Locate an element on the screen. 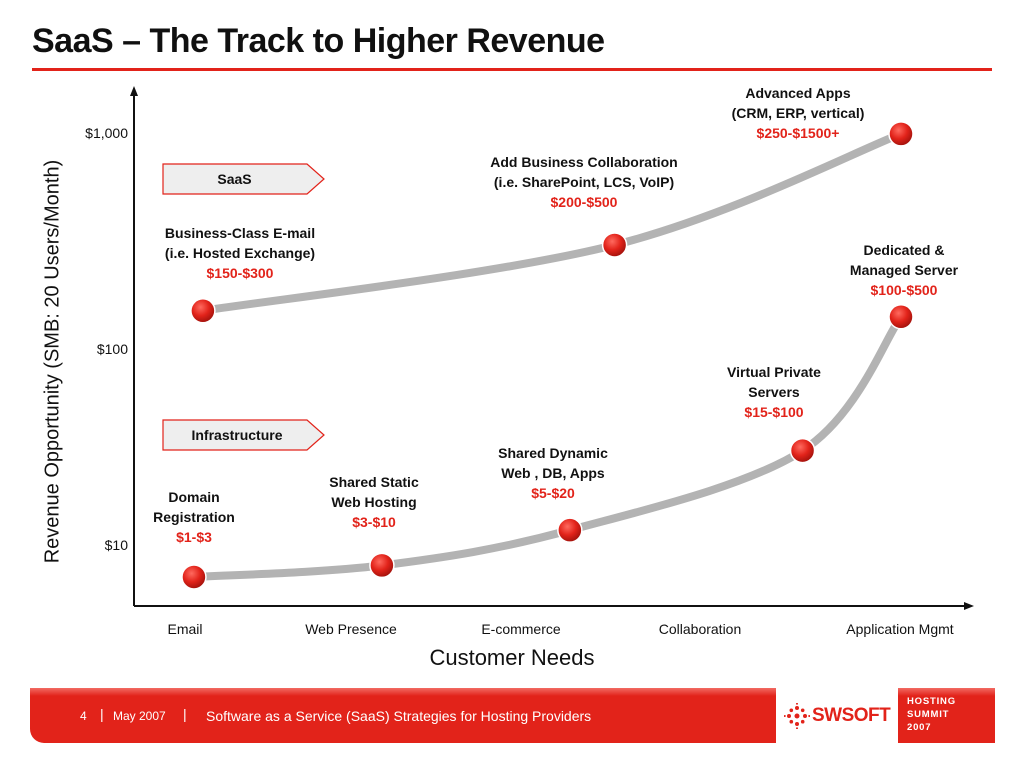  callout-line: (i.e. SharePoint, LCS, VoIP) is located at coordinates (584, 182).